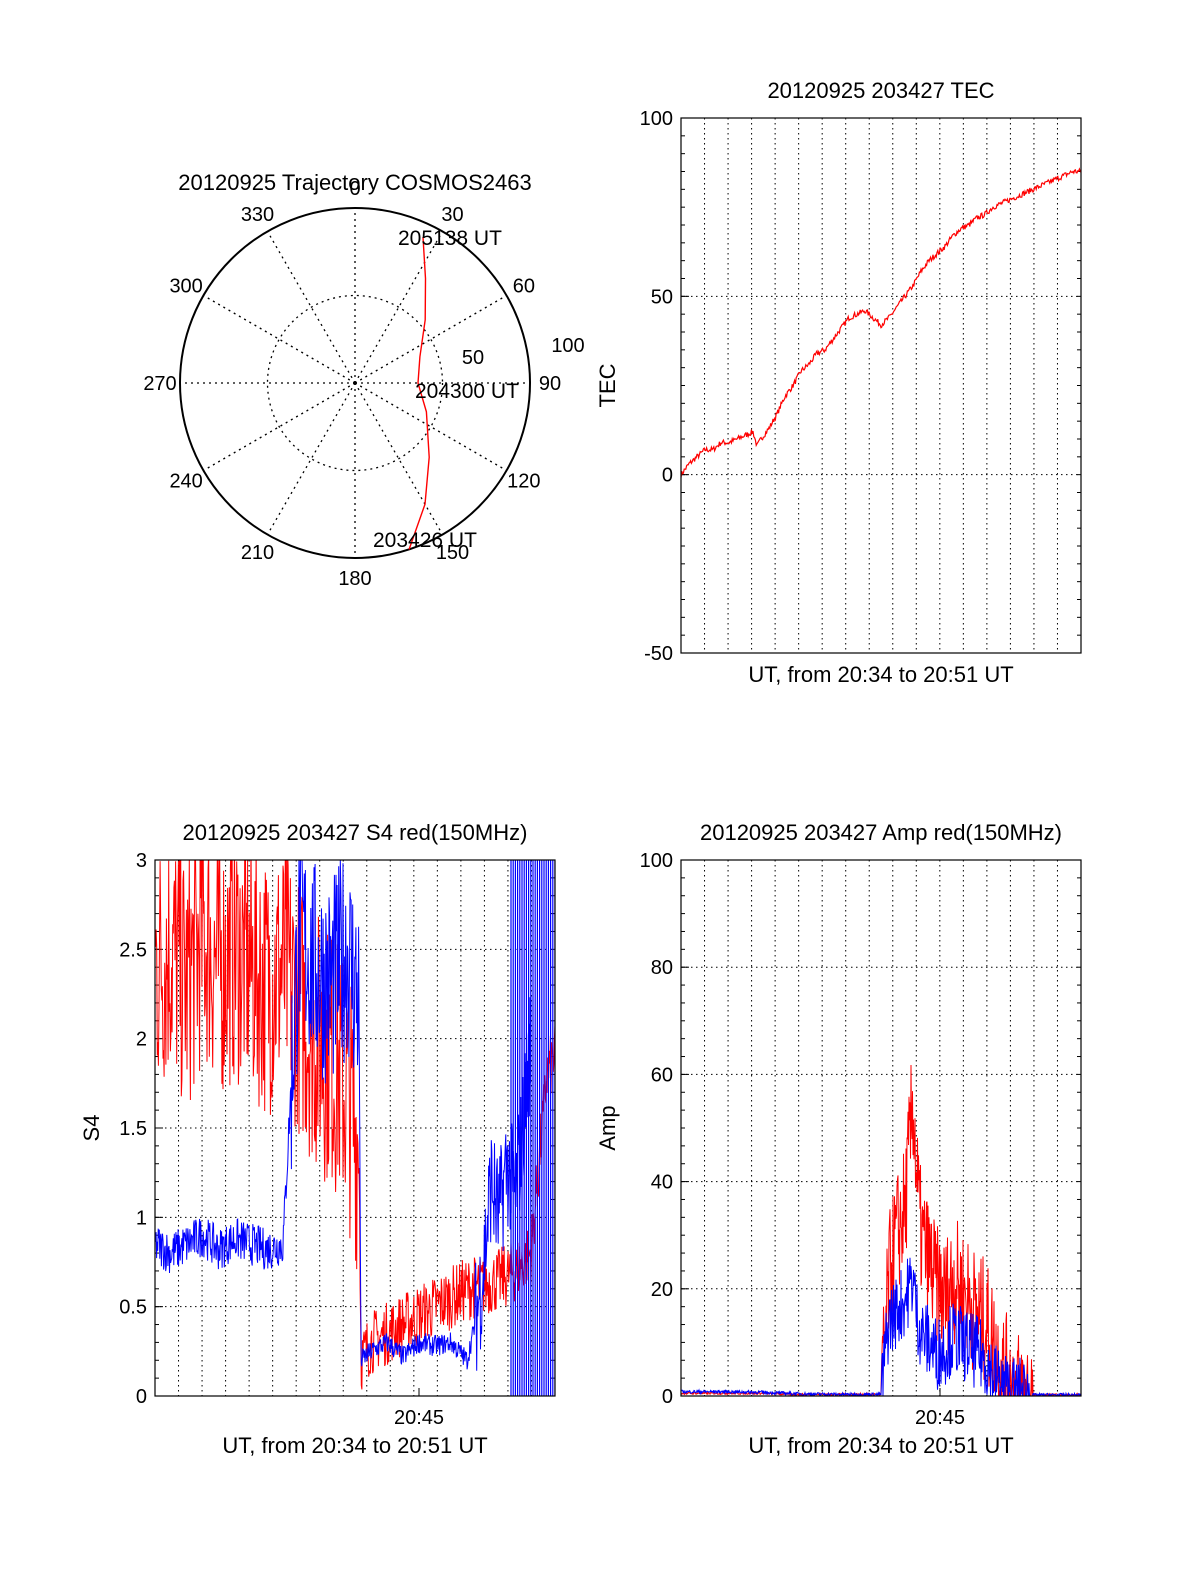 Image resolution: width=1200 pixels, height=1575 pixels. I want to click on polar-angle-label: 30, so click(452, 215).